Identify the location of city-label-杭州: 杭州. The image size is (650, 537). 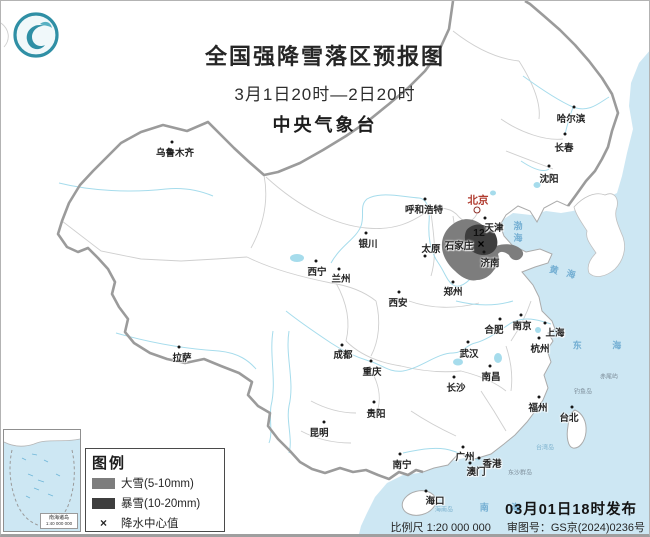
(540, 349).